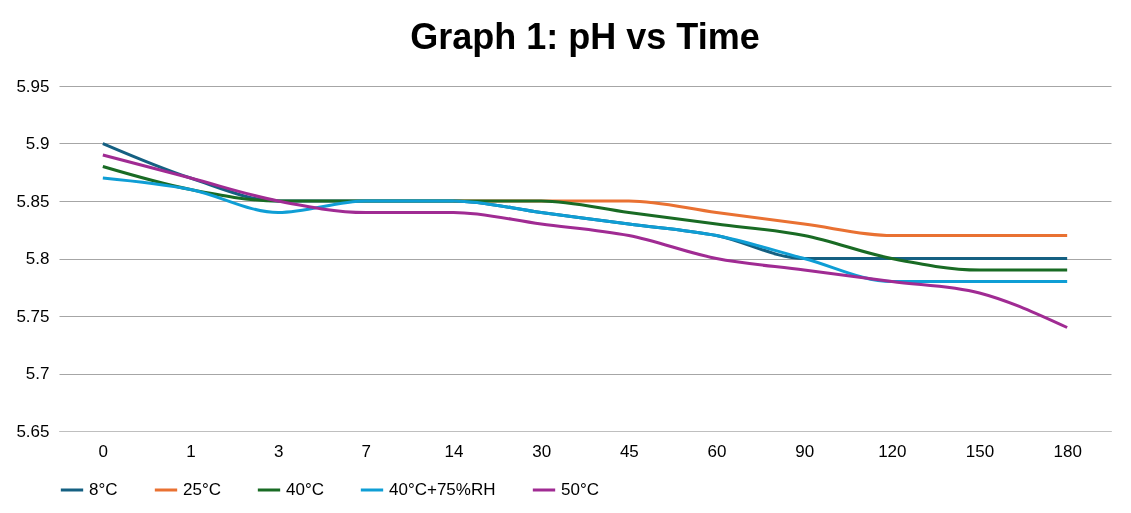 The image size is (1131, 513). Describe the element at coordinates (33, 86) in the screenshot. I see `y-tick-label: 5.95` at that location.